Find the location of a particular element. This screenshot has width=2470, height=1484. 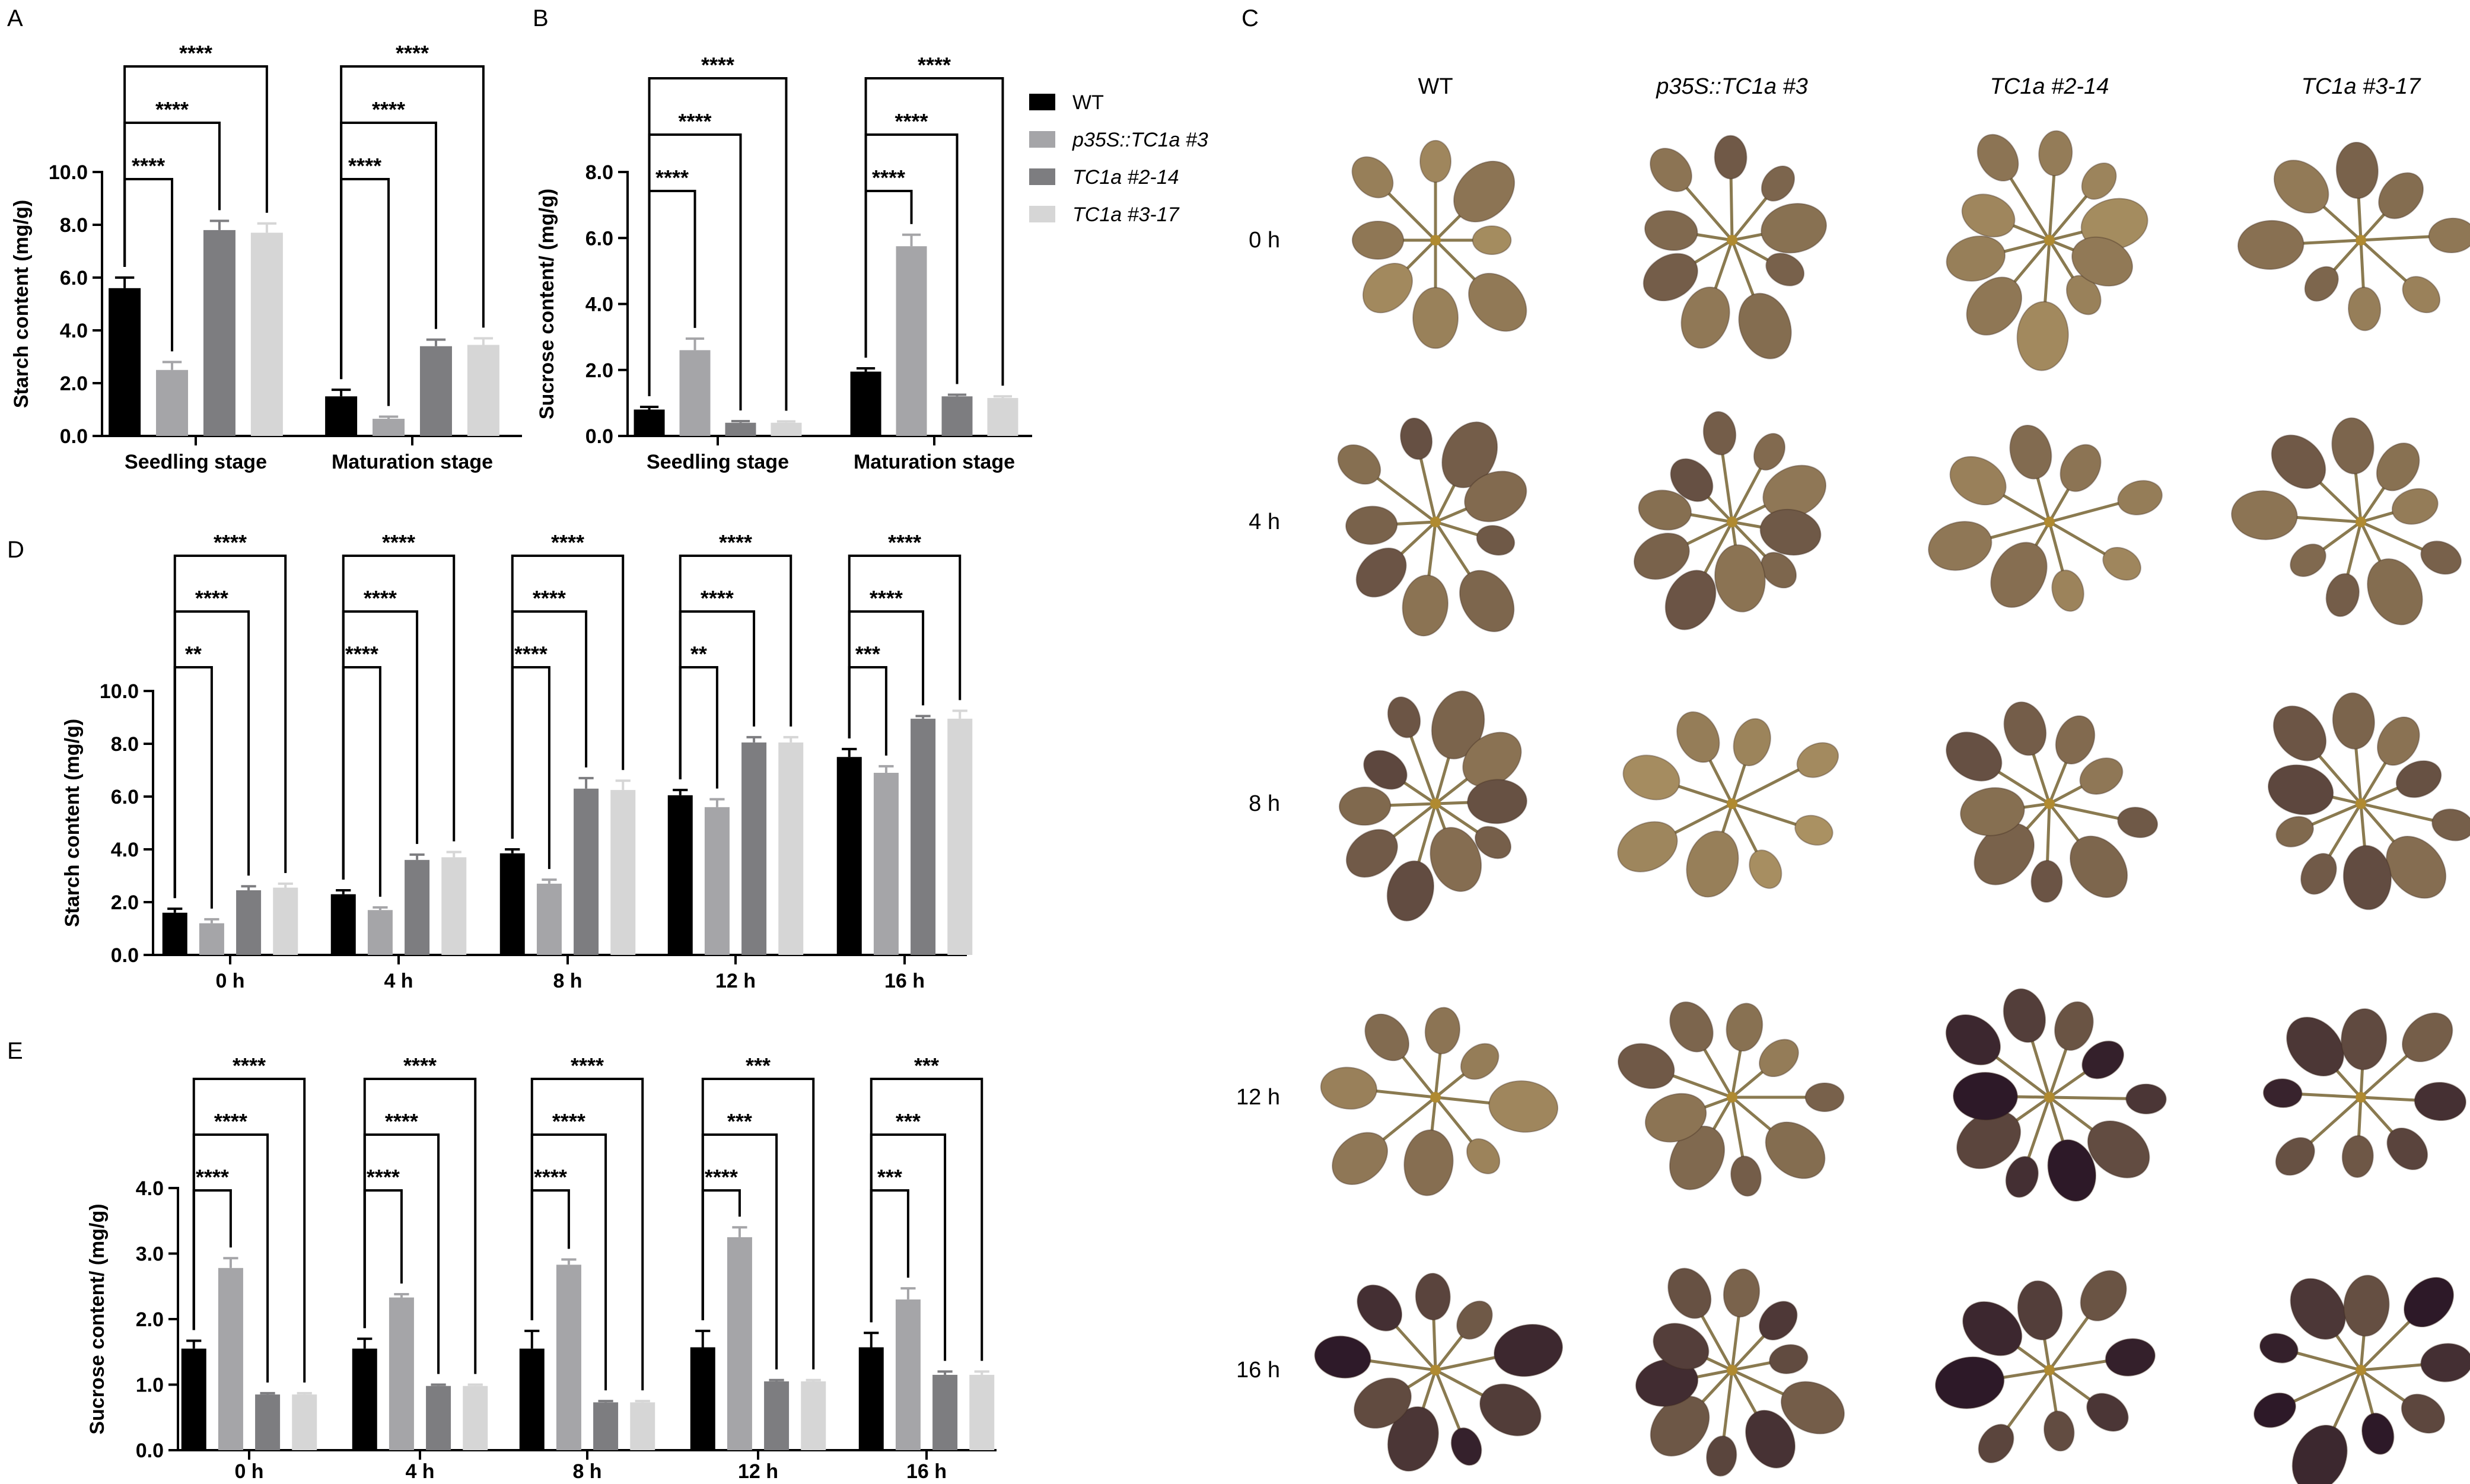

significance-label: ** is located at coordinates (699, 654).